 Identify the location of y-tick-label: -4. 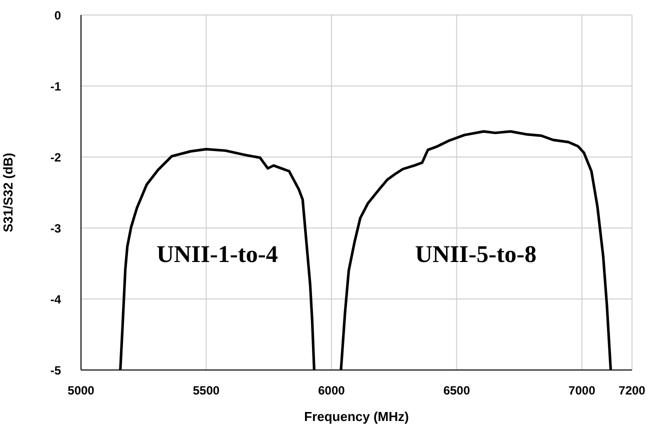
(56, 299).